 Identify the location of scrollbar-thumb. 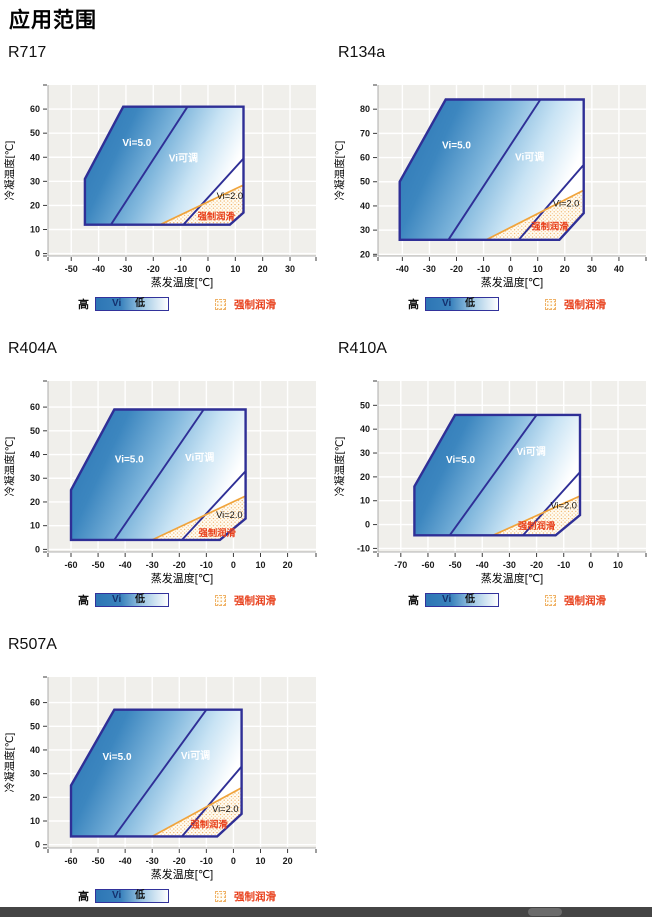
(545, 912).